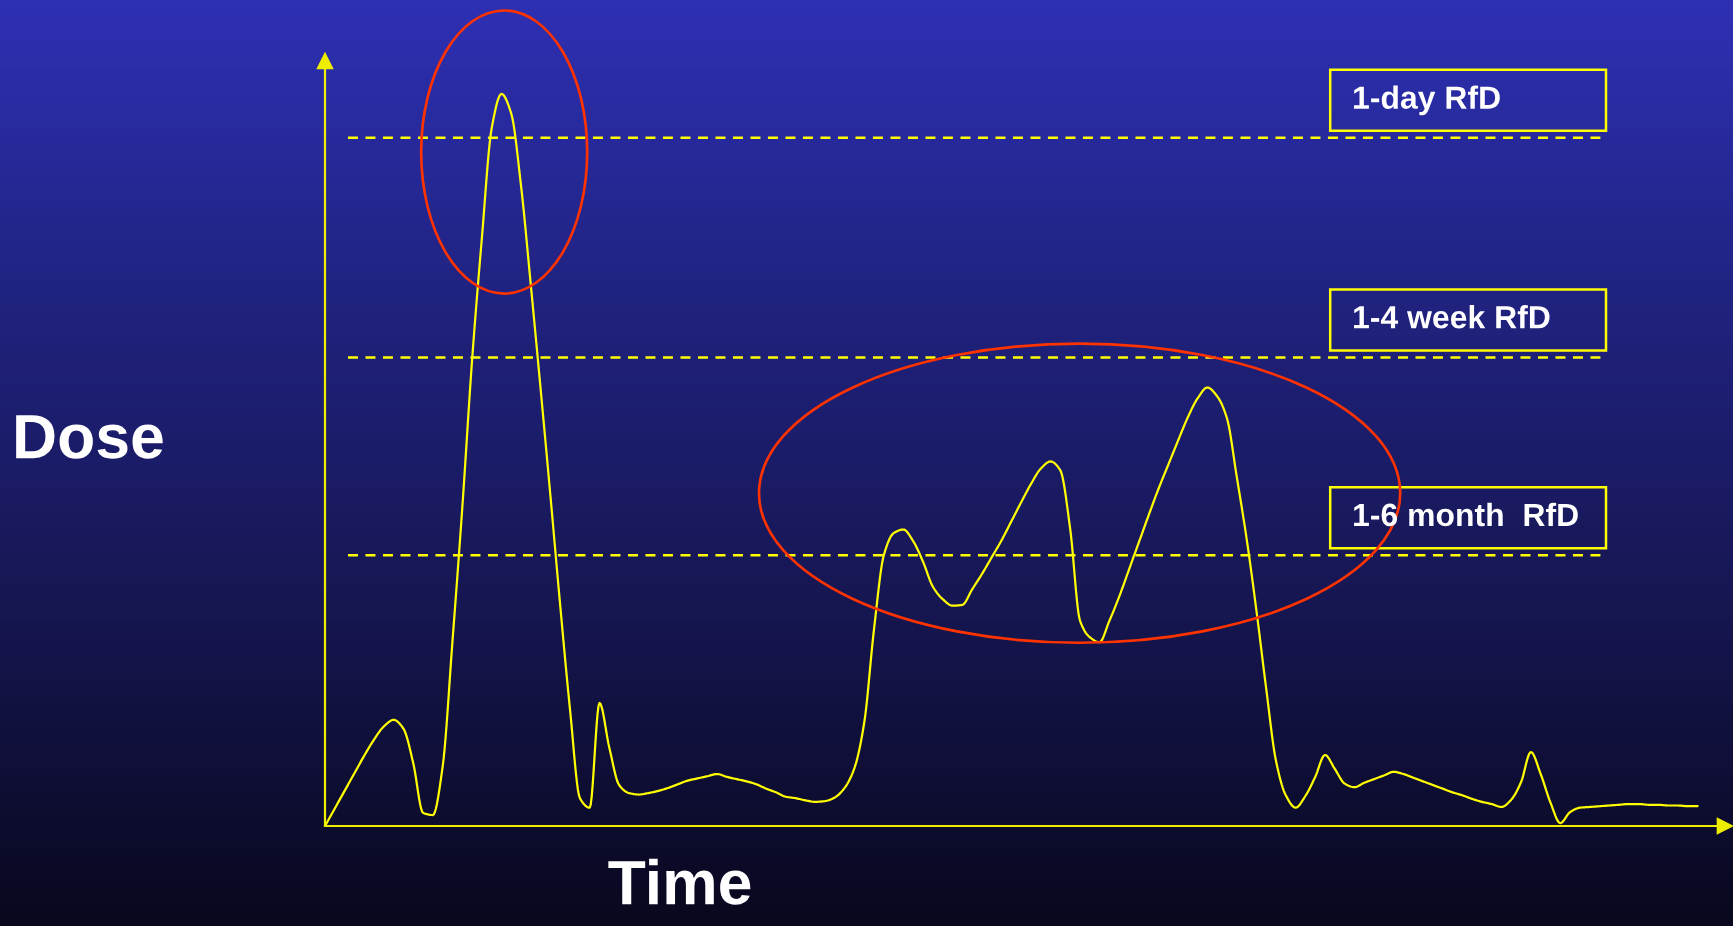  What do you see at coordinates (1427, 100) in the screenshot?
I see `ref-line-label: 1-day RfD` at bounding box center [1427, 100].